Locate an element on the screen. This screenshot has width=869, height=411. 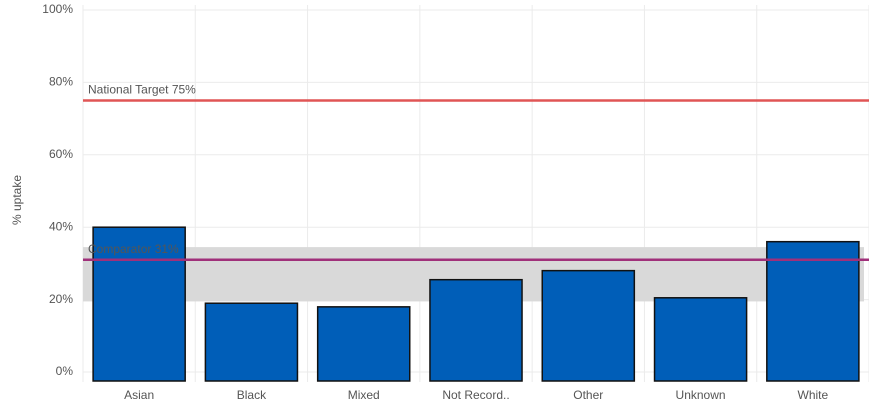
y-tick-label: 20% is located at coordinates (61, 299).